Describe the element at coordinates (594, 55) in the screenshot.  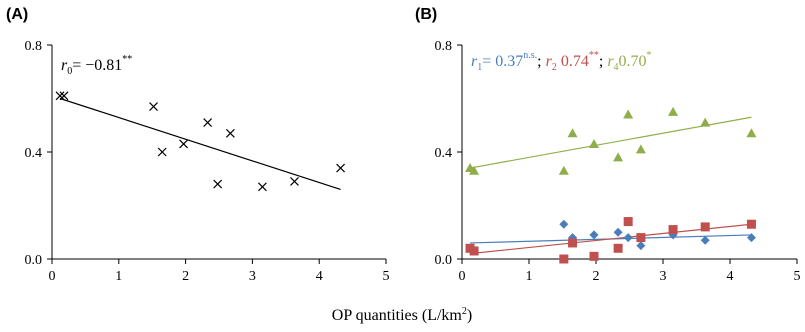
I see `r2-significance: **` at that location.